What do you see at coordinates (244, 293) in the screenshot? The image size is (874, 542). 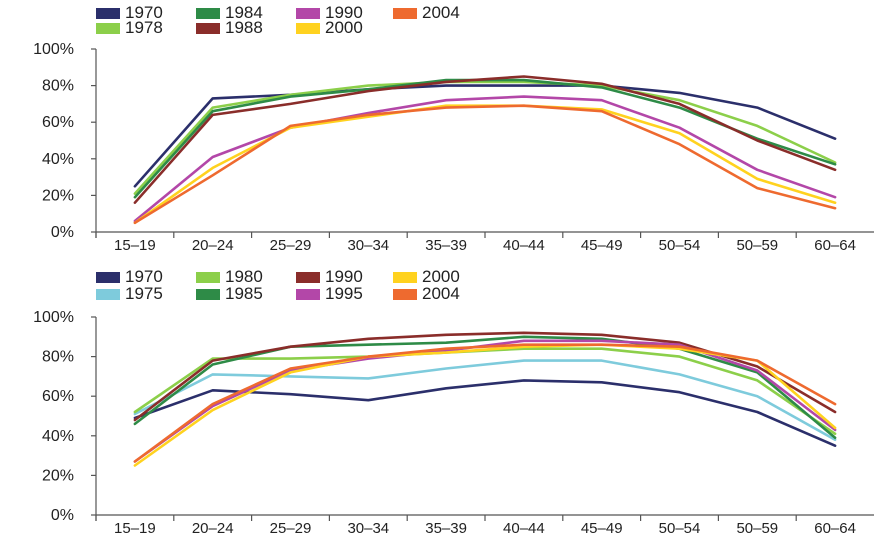 I see `legend-label-1985: 1985` at bounding box center [244, 293].